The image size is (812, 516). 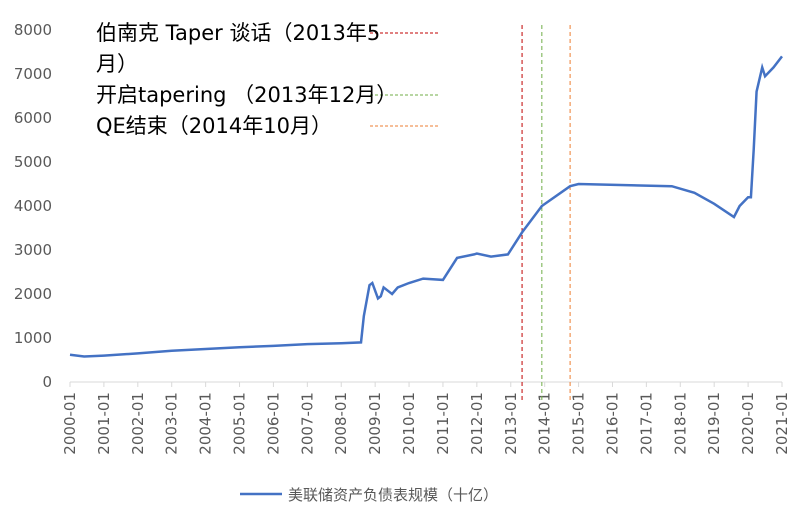 I want to click on x-tick-label: 2013-01, so click(x=511, y=423).